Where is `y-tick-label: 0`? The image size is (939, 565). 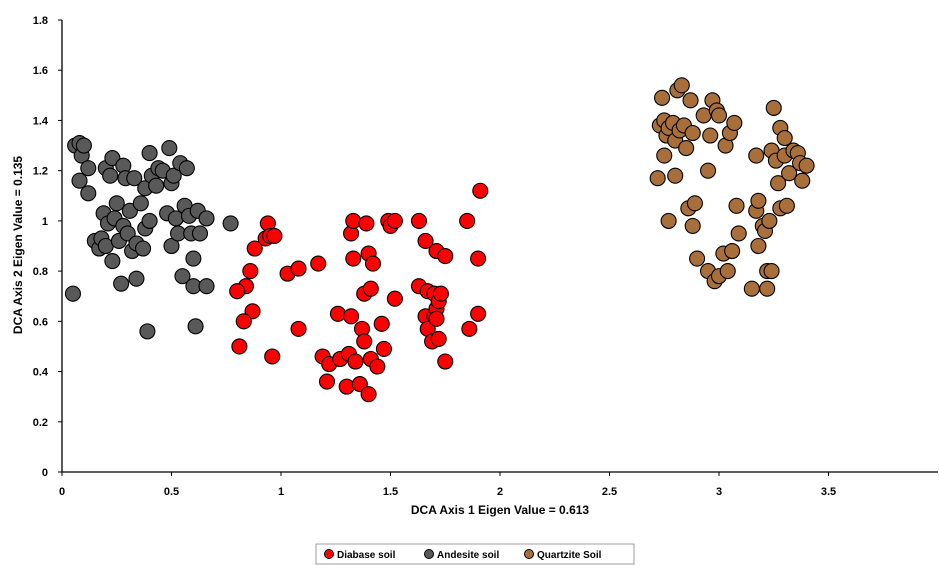
y-tick-label: 0 is located at coordinates (45, 473).